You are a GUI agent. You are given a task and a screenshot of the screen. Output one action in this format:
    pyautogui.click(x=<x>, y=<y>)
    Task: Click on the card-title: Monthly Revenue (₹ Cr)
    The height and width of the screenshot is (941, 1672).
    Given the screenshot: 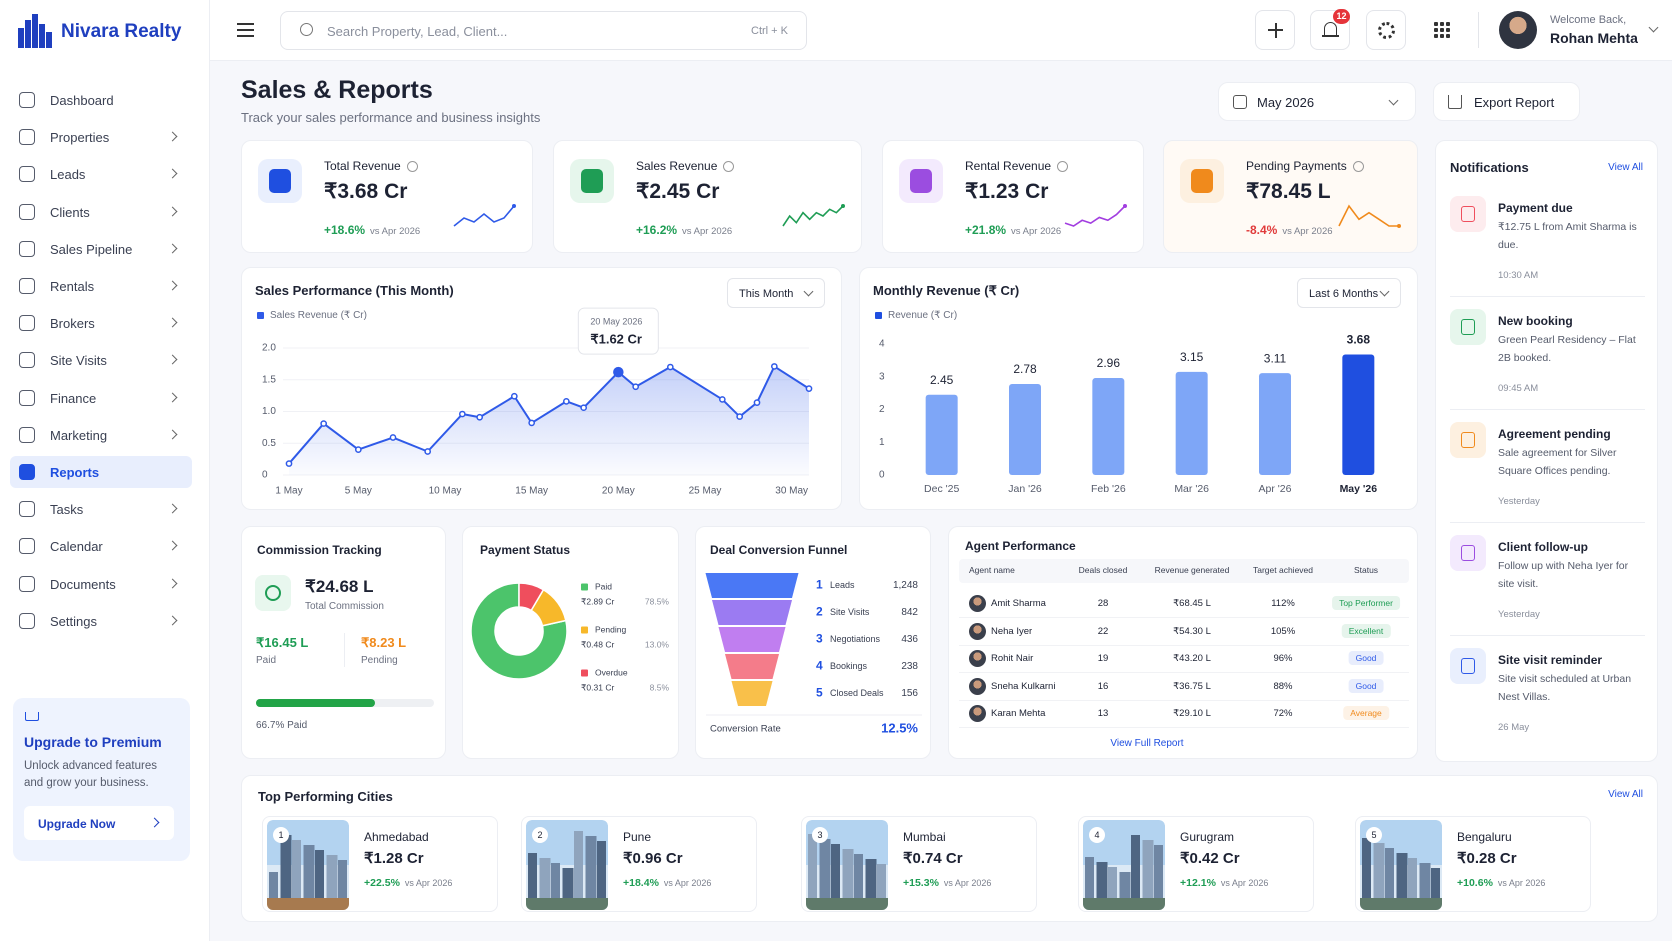 What is the action you would take?
    pyautogui.click(x=946, y=290)
    